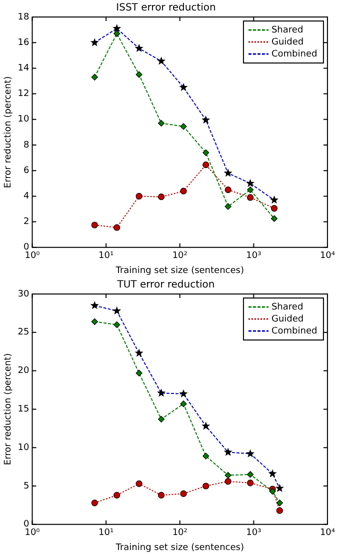  What do you see at coordinates (24, 43) in the screenshot?
I see `y-tick-label: 16` at bounding box center [24, 43].